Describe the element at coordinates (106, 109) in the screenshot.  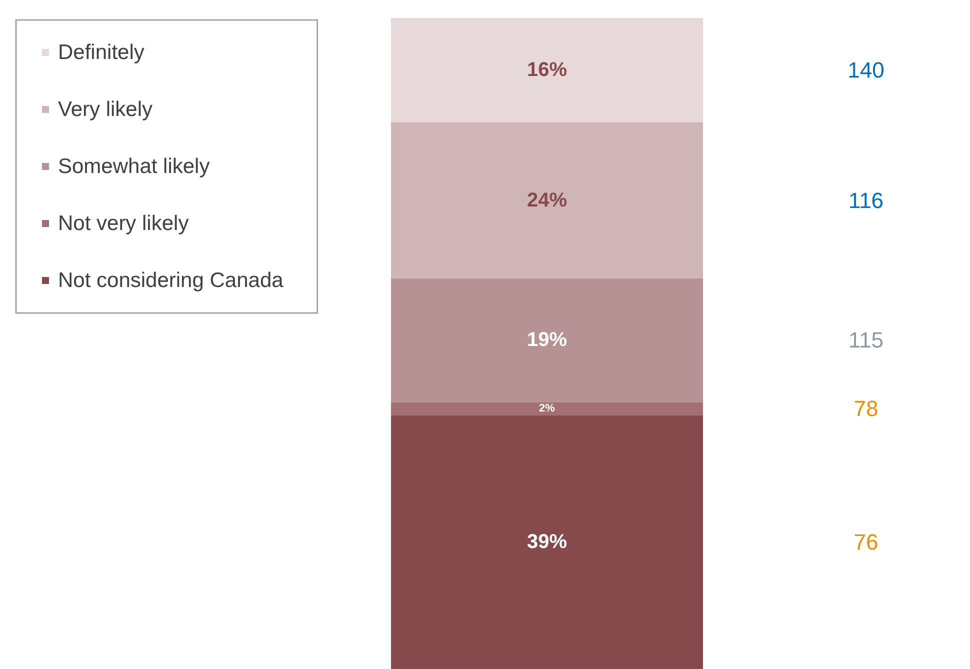
I see `legend-label: Very likely` at that location.